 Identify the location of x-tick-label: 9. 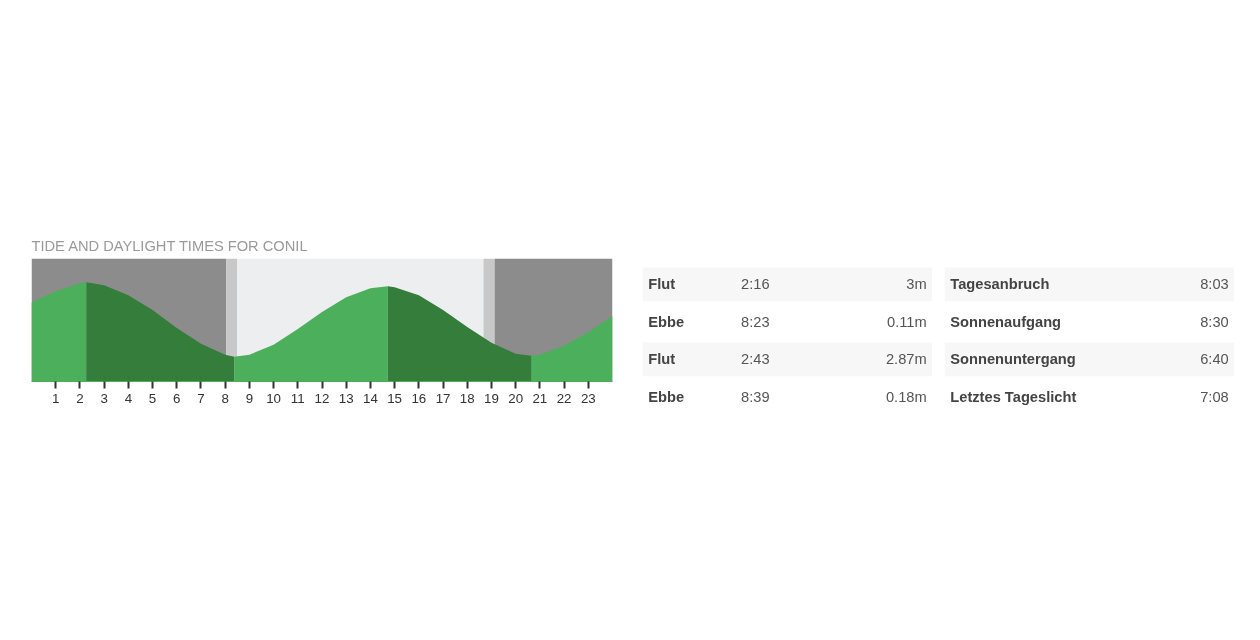
(249, 398).